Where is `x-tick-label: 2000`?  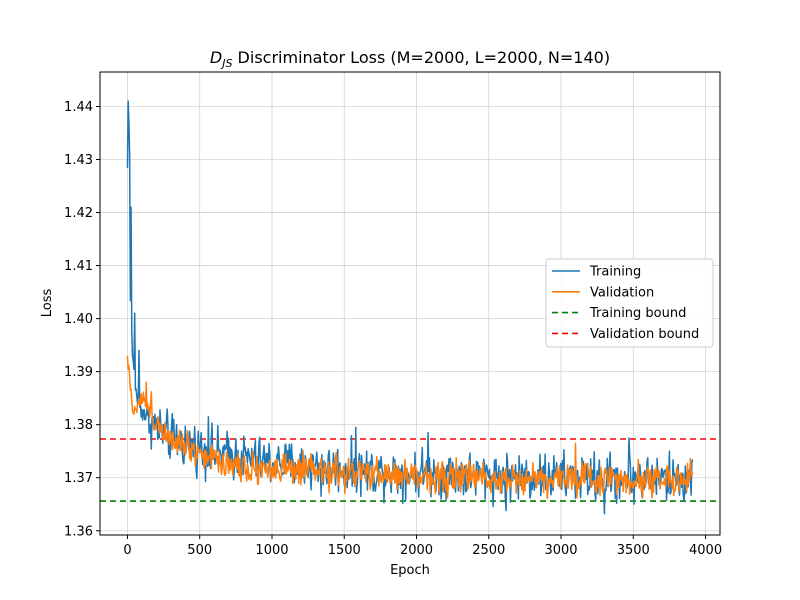
x-tick-label: 2000 is located at coordinates (416, 550).